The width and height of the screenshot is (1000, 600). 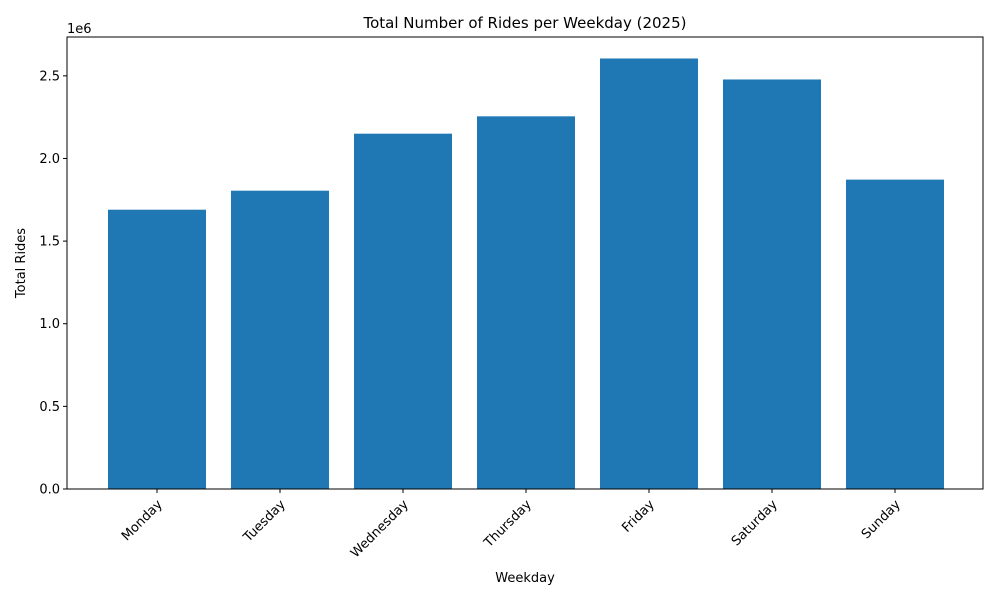 I want to click on x-tick-label: Thursday, so click(x=508, y=524).